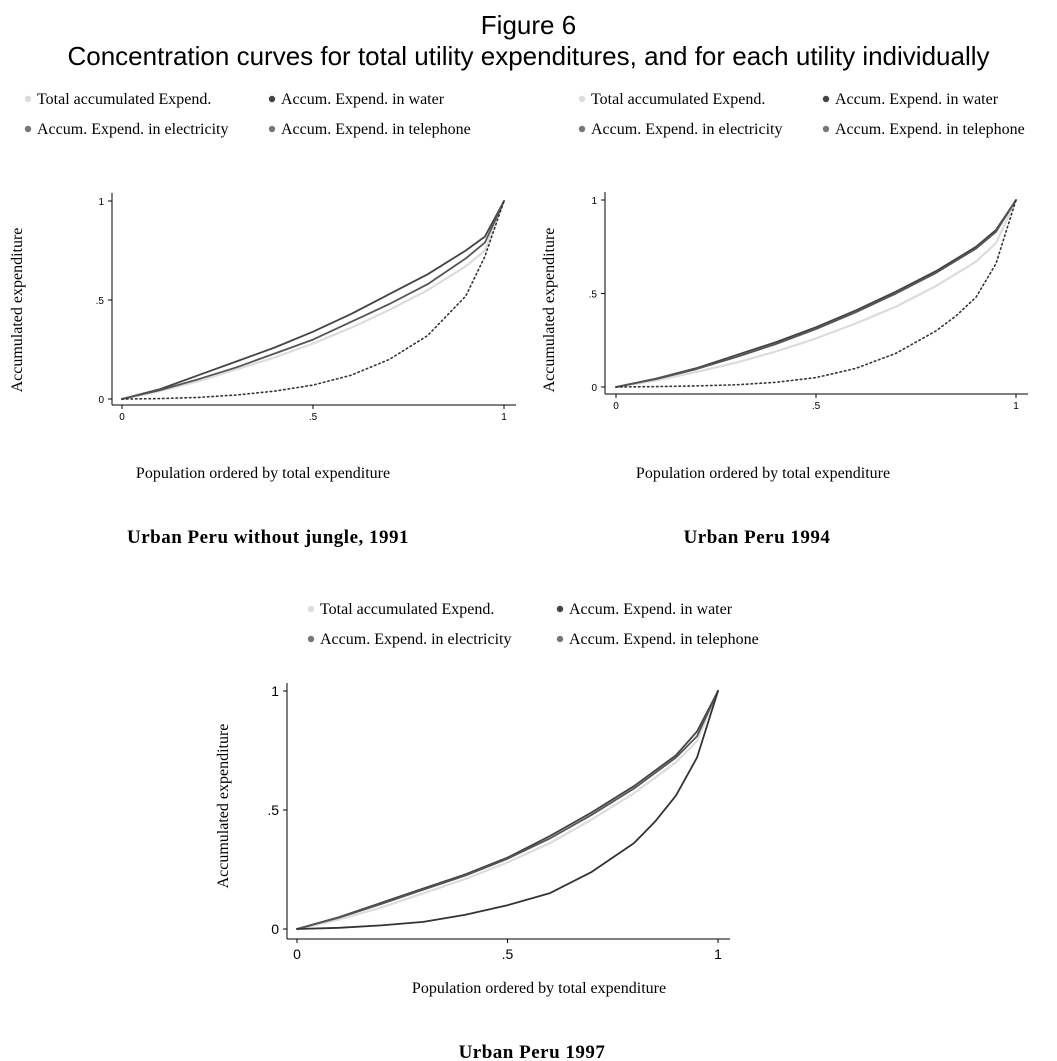  I want to click on panel-caption: Urban Peru 1997, so click(532, 1051).